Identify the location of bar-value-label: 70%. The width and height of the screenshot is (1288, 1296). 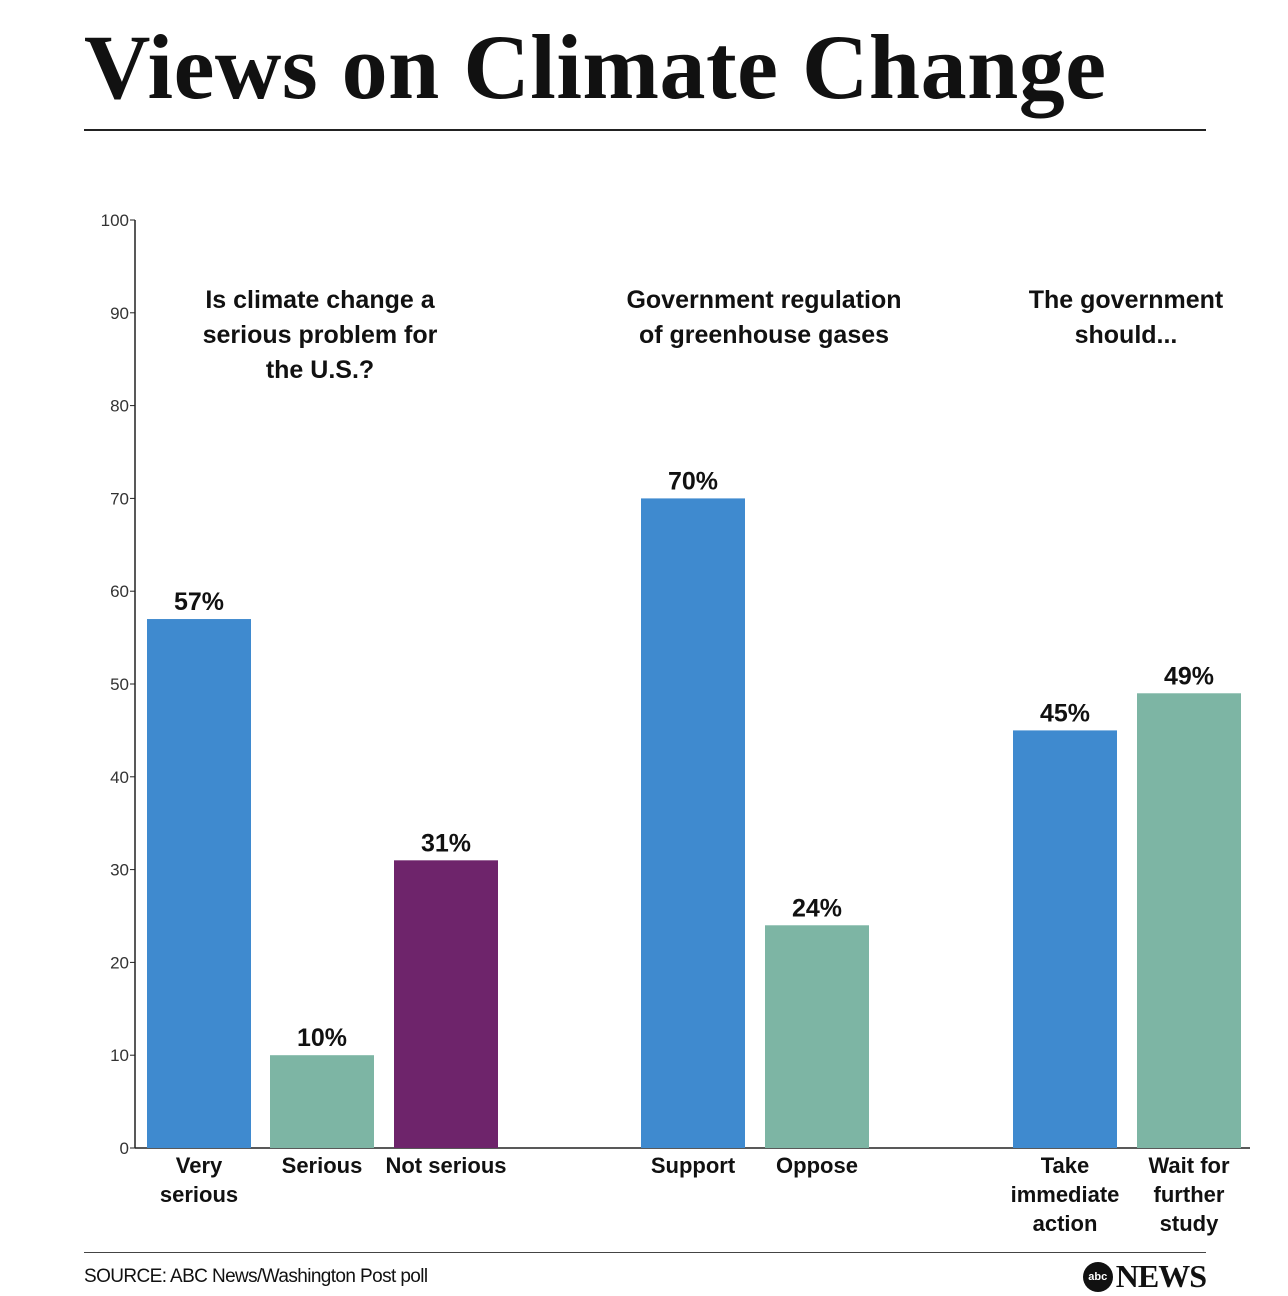
(693, 481).